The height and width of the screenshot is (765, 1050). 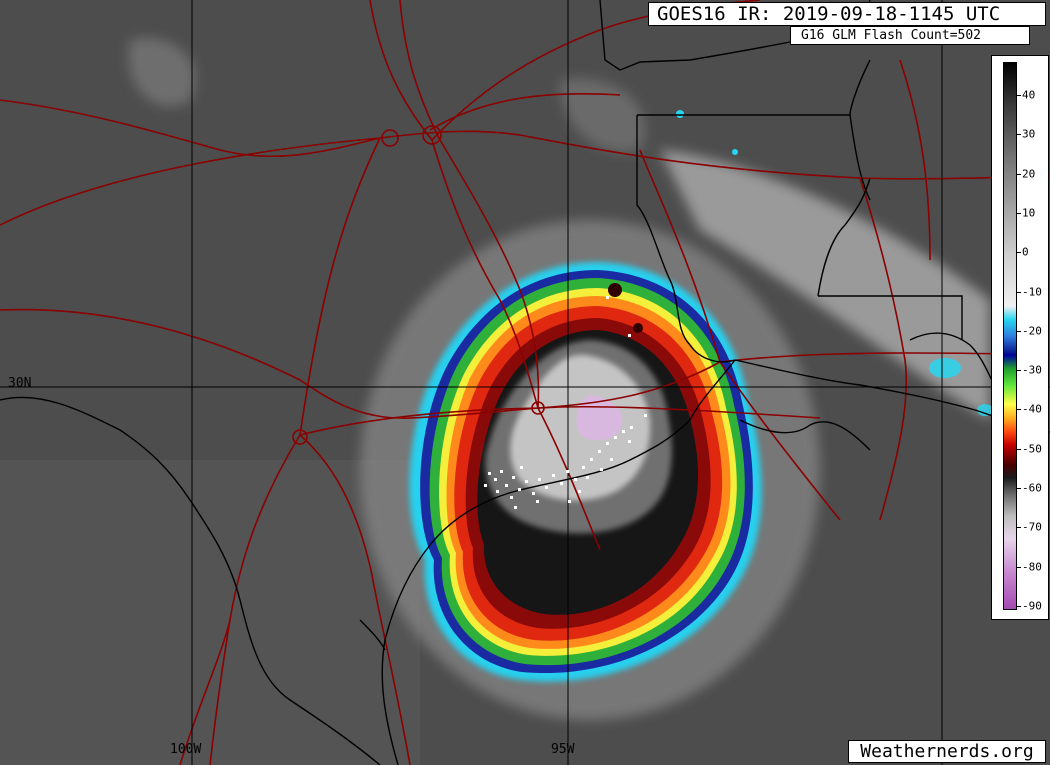 What do you see at coordinates (186, 749) in the screenshot?
I see `lon-label-100w: 100W` at bounding box center [186, 749].